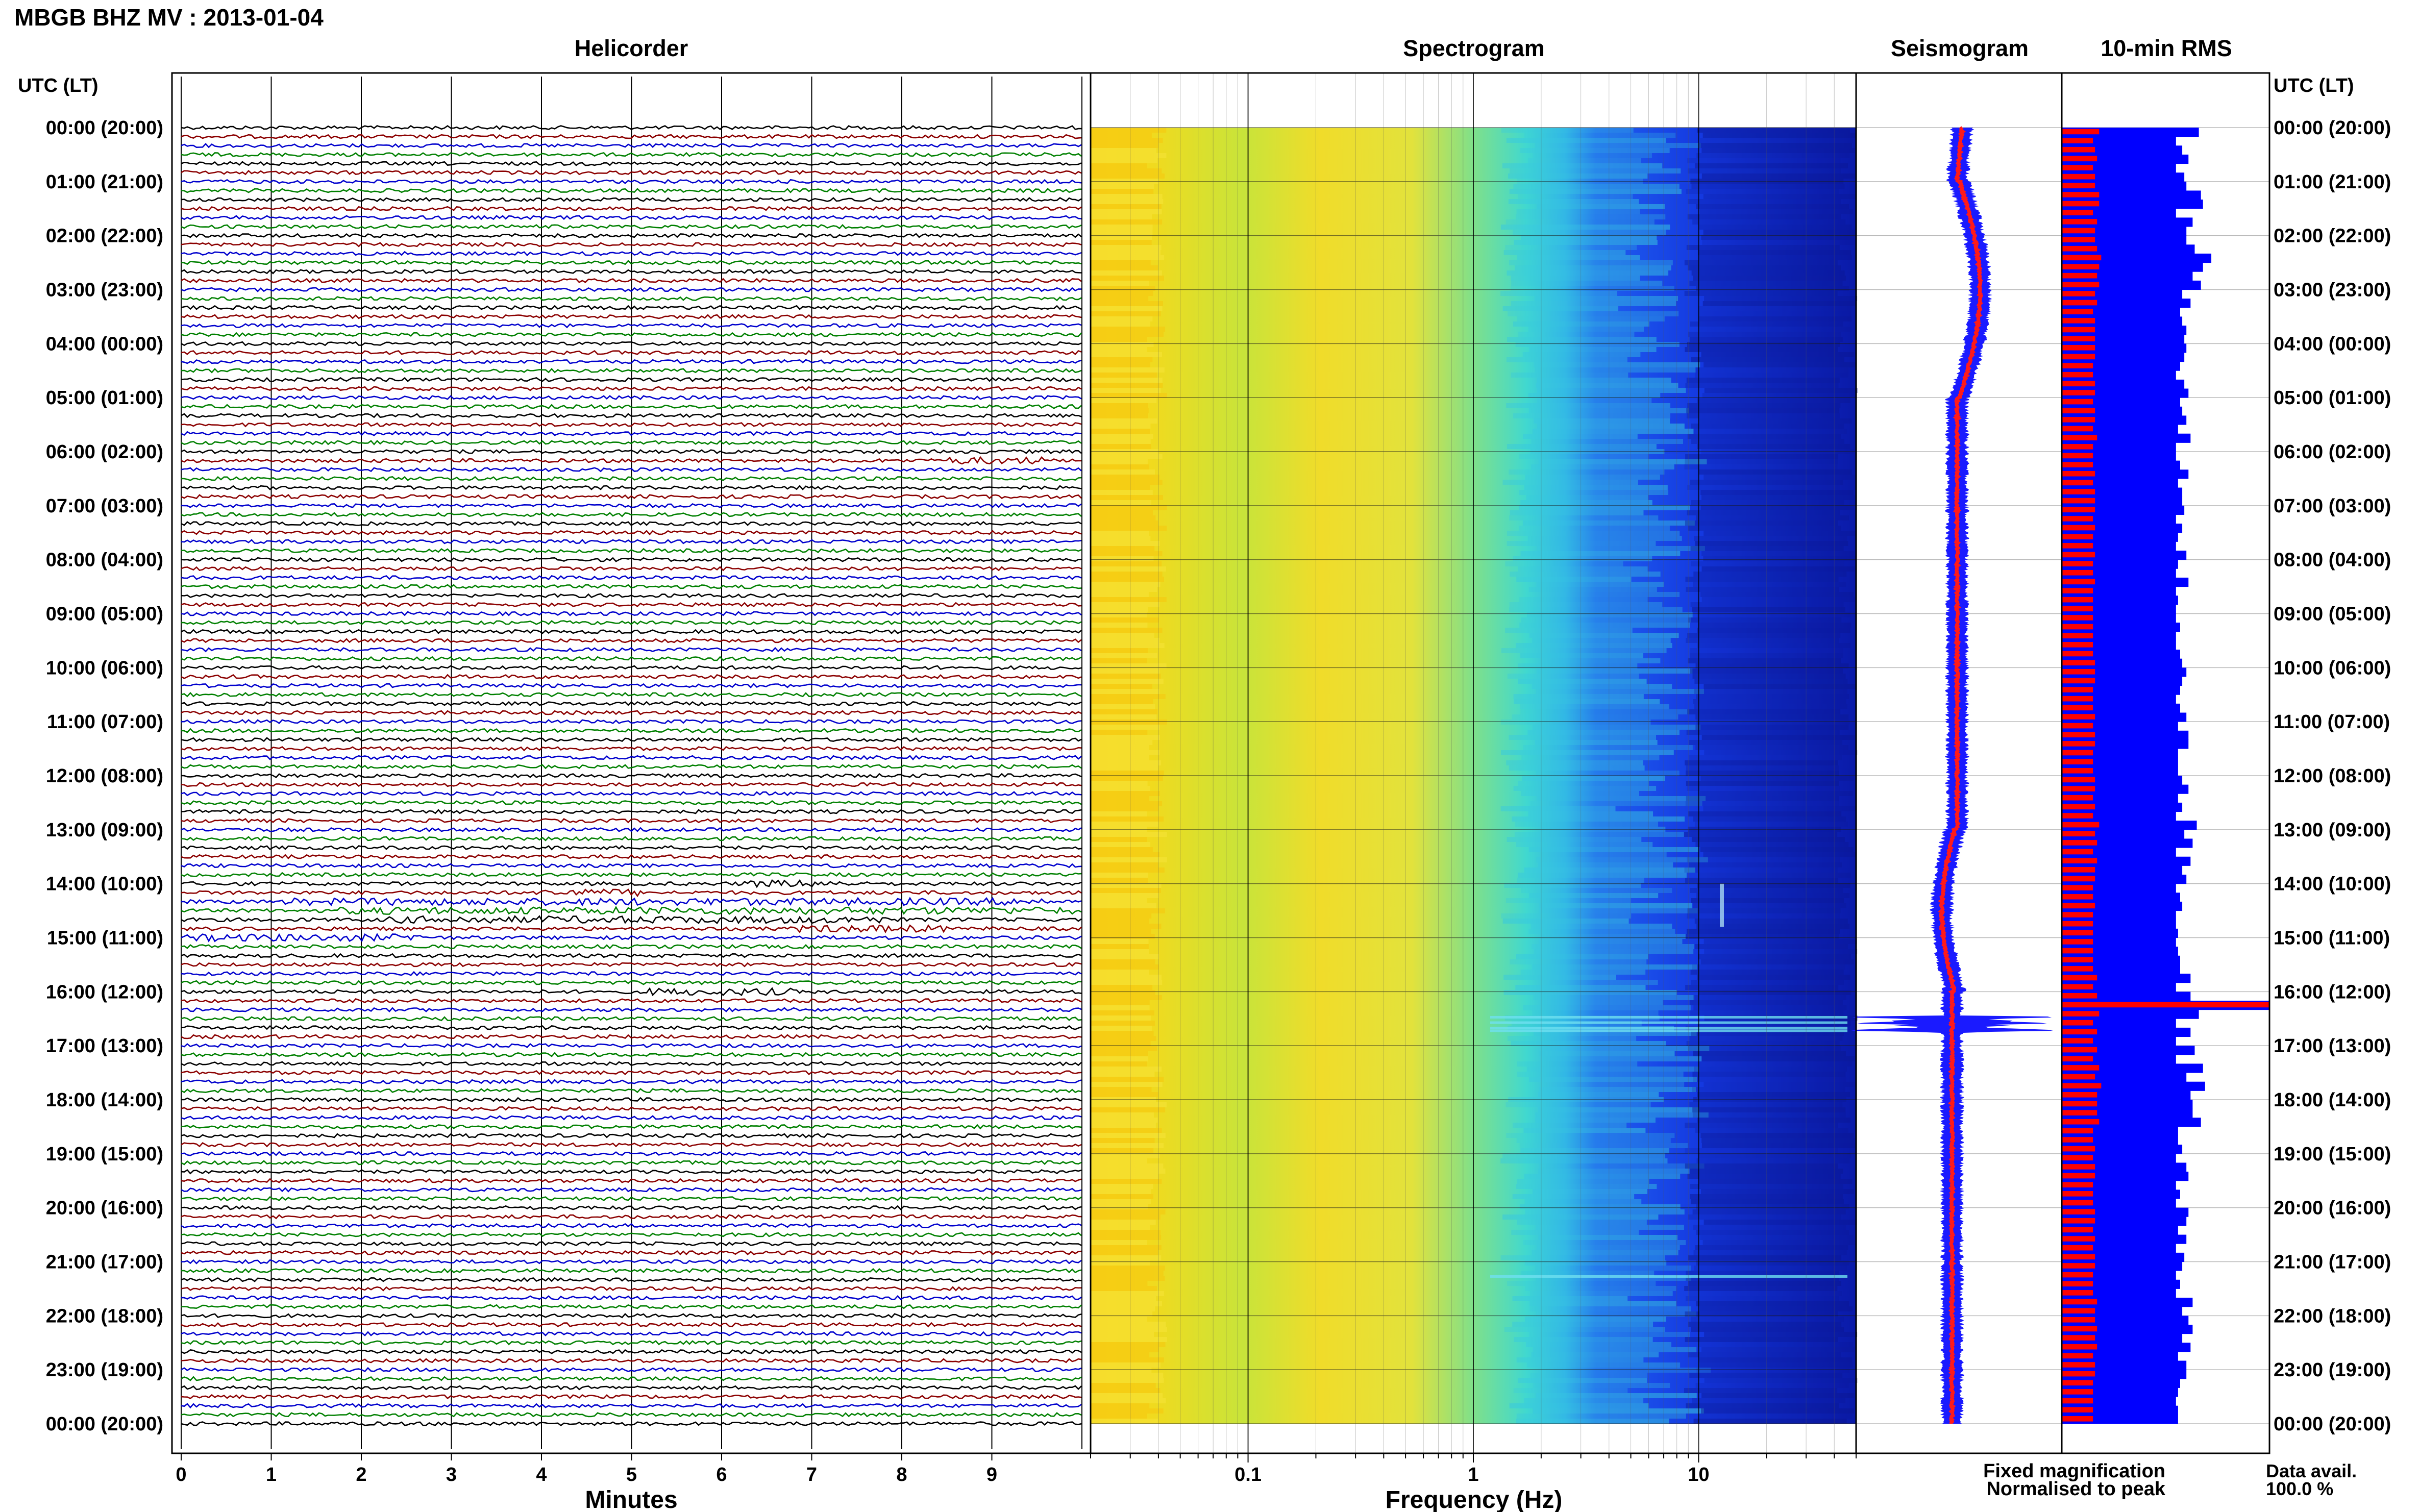 This screenshot has width=2419, height=1512. What do you see at coordinates (58, 85) in the screenshot?
I see `time-axis-heading-left: UTC (LT)` at bounding box center [58, 85].